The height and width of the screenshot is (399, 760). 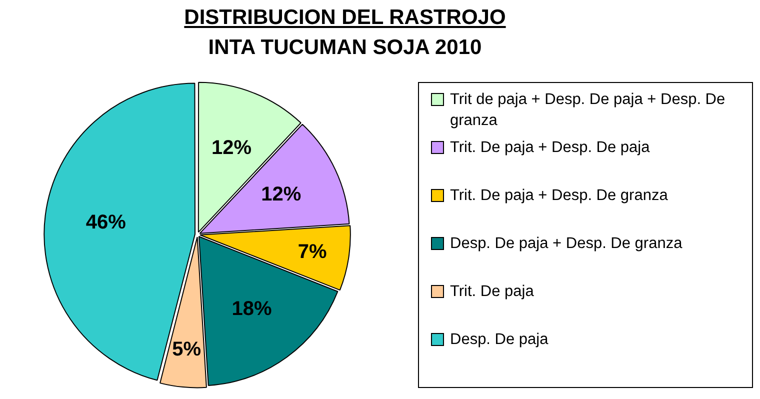 What do you see at coordinates (550, 148) in the screenshot?
I see `legend-label: Trit. De paja + Desp. De paja` at bounding box center [550, 148].